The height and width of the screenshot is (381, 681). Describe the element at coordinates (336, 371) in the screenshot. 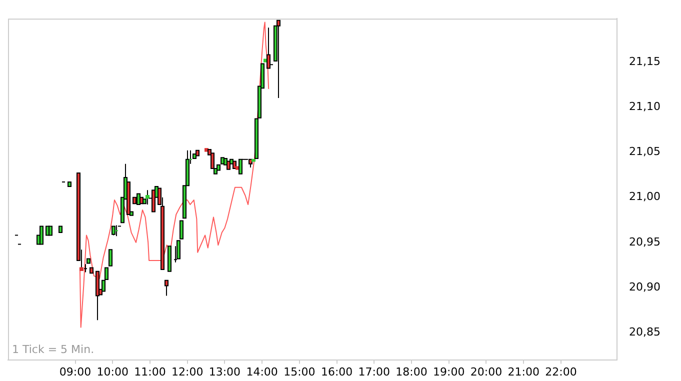

I see `x-tick-label: 16:00` at that location.